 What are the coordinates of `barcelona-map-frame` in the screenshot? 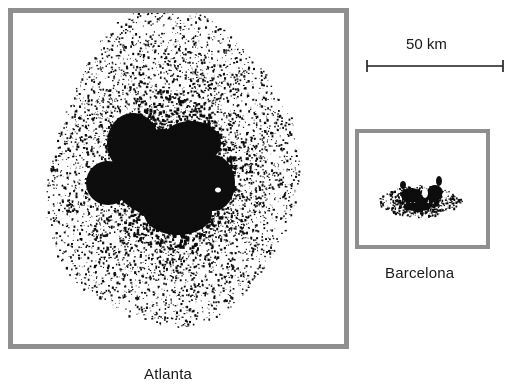 It's located at (422, 189).